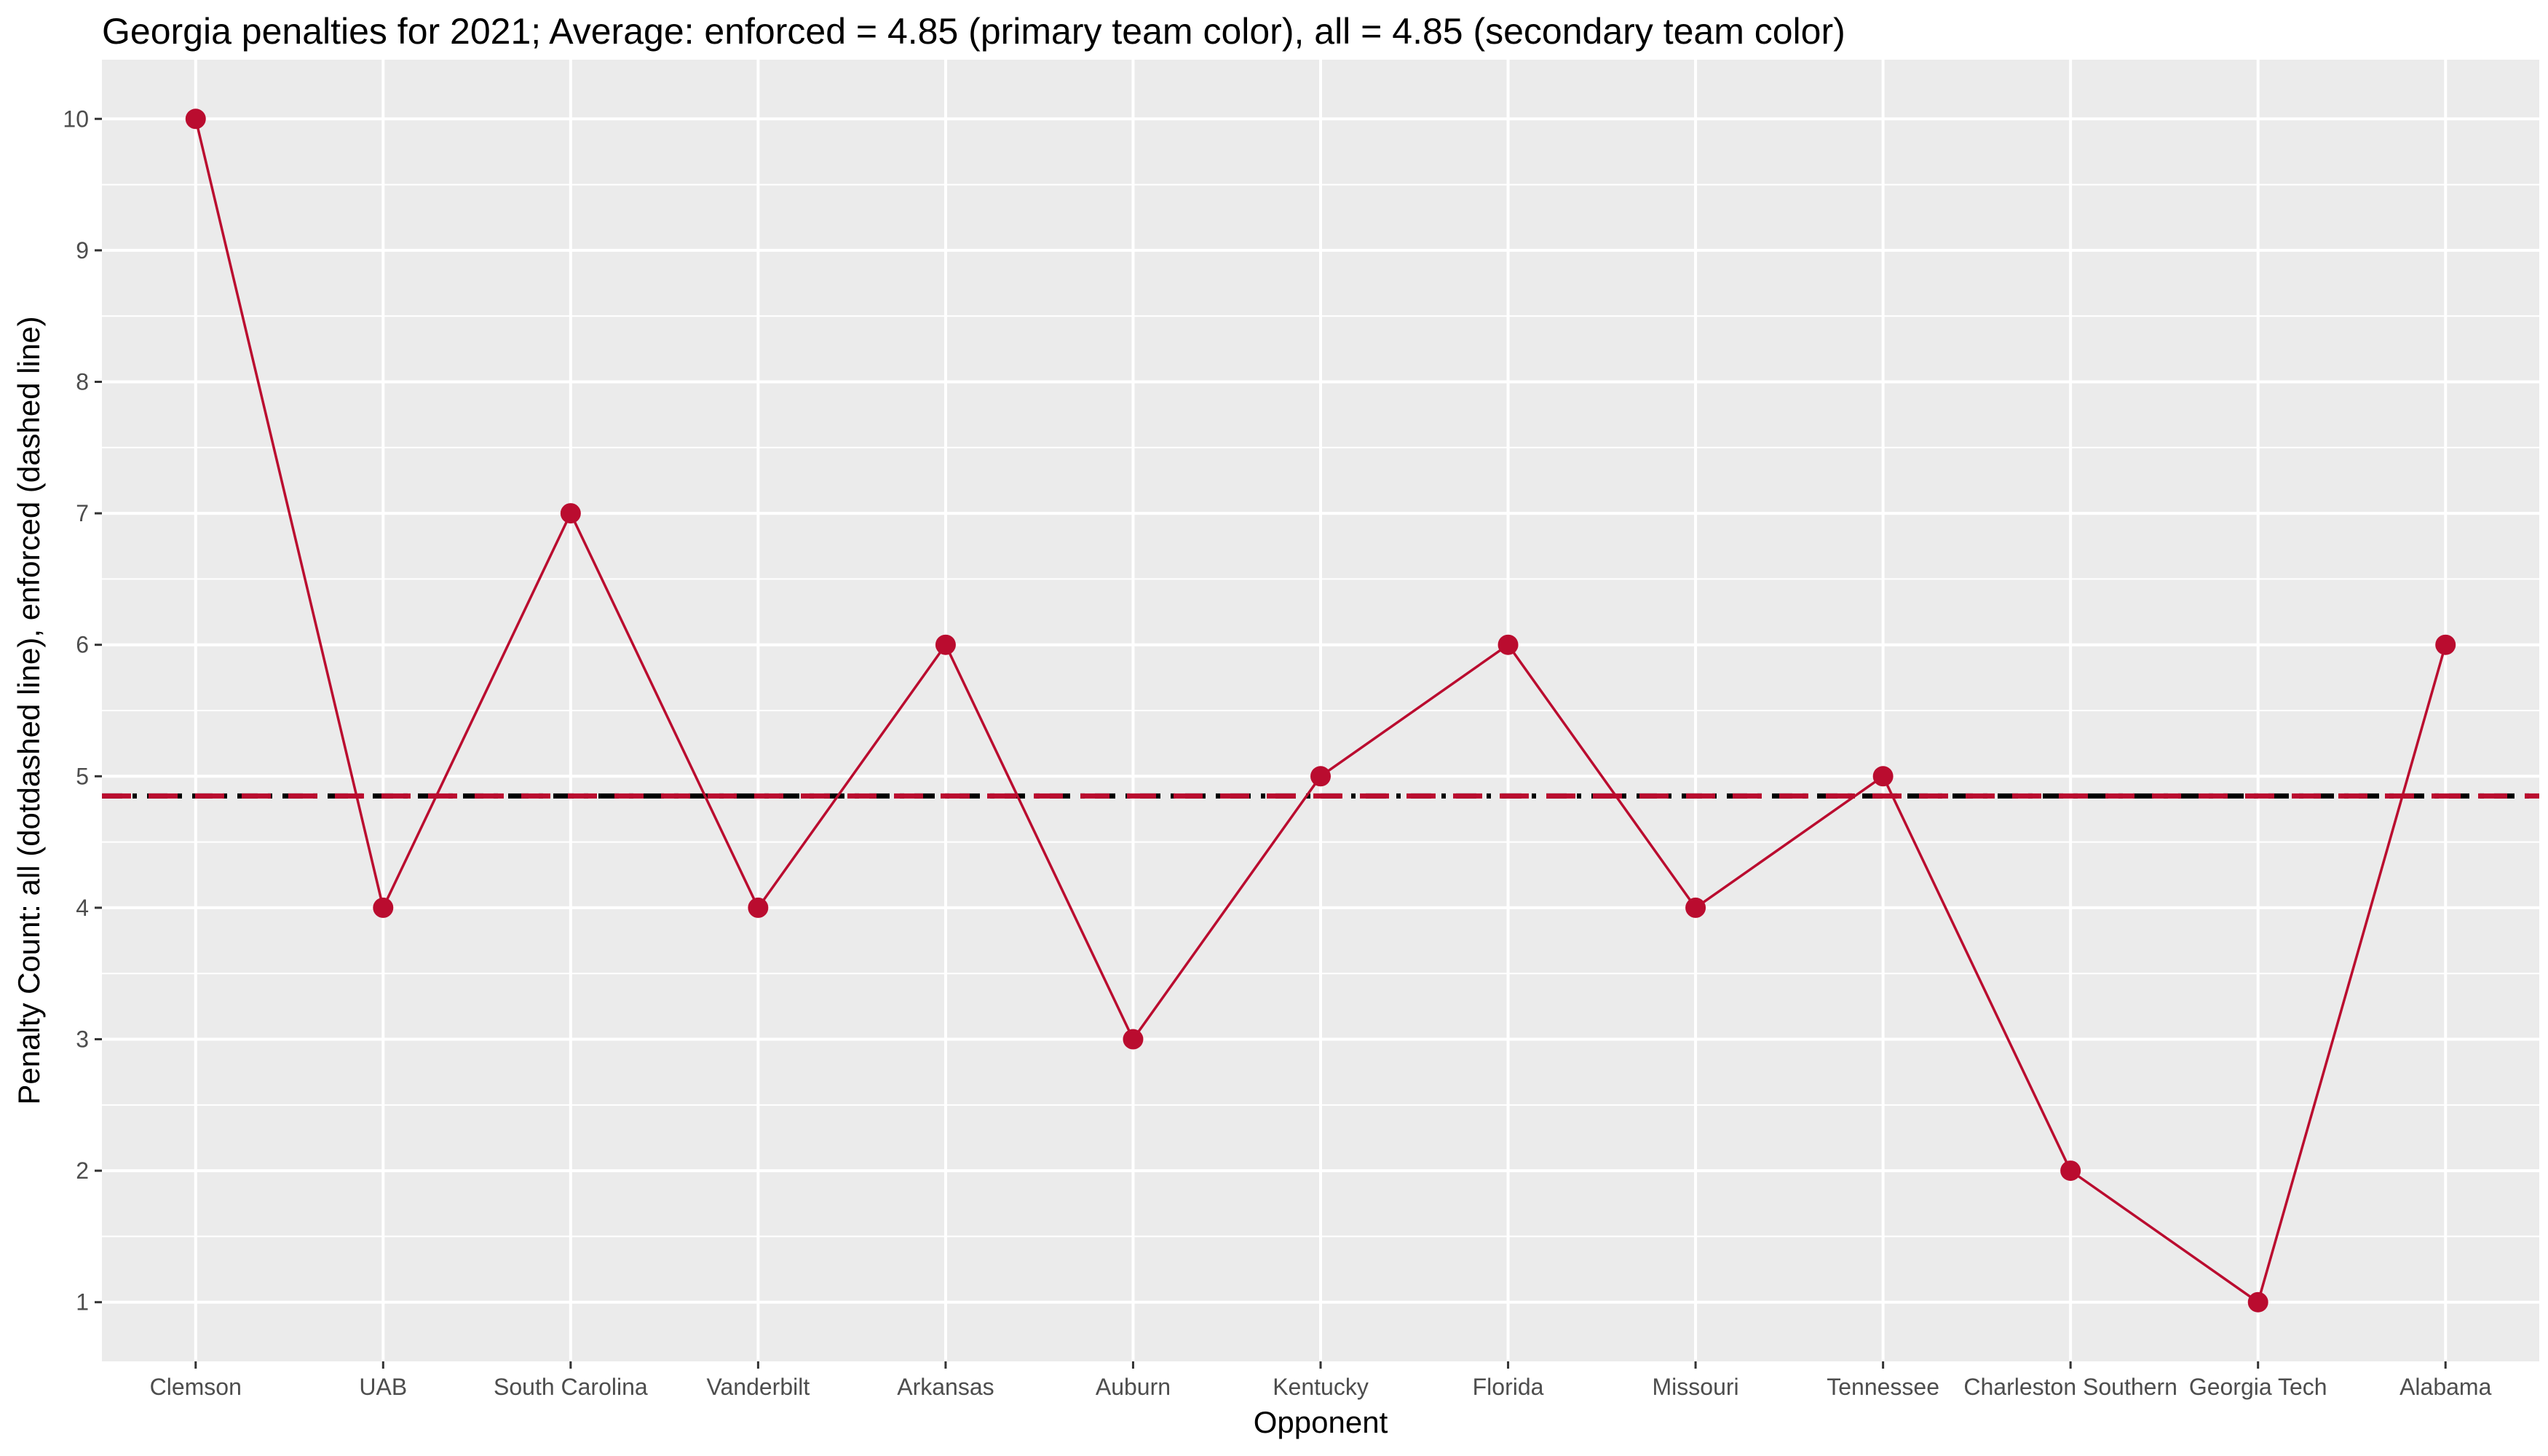  I want to click on x-tick-label: Clemson, so click(196, 1387).